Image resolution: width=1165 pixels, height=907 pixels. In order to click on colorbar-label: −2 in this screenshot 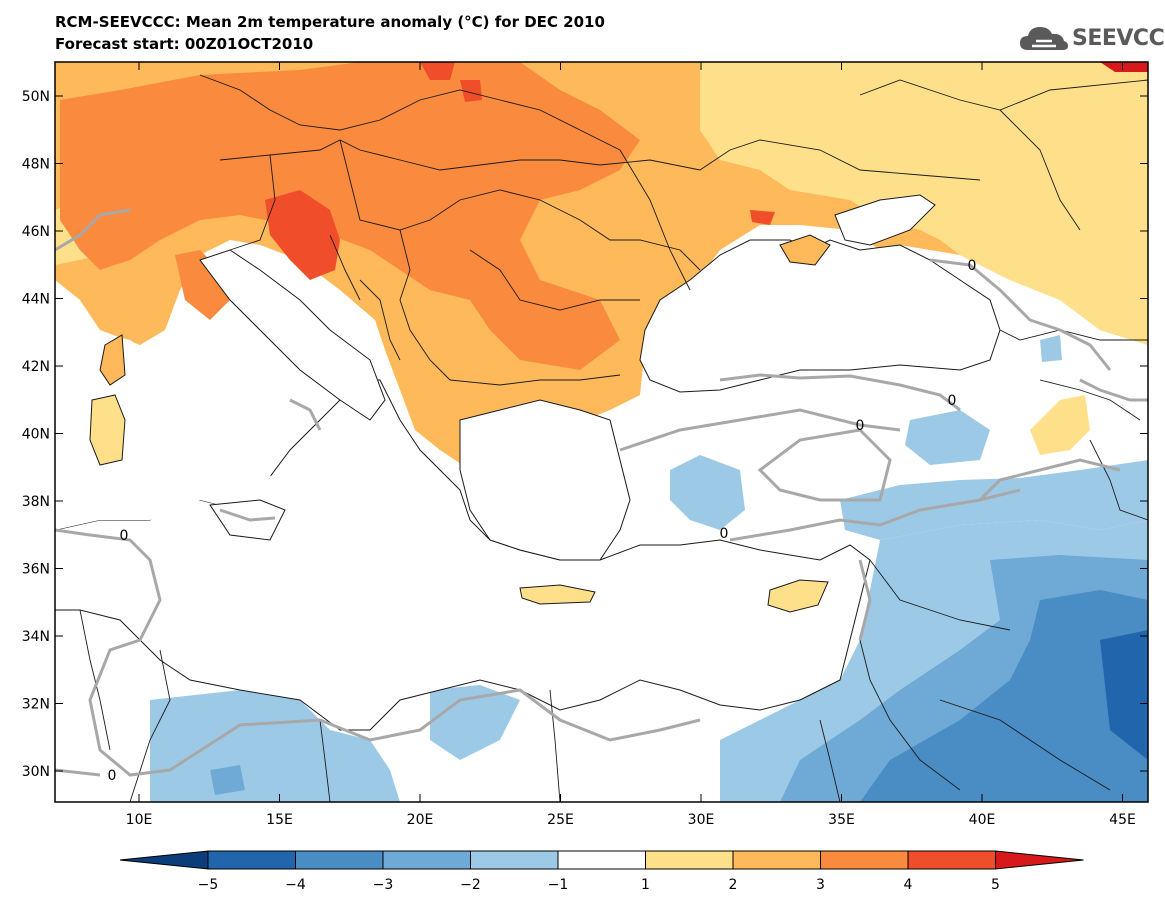, I will do `click(470, 885)`.